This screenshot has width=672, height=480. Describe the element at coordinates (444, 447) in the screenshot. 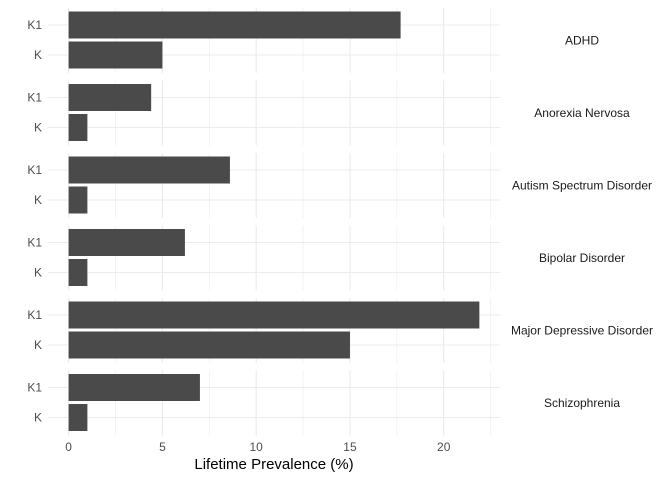

I see `x-tick-label: 20` at that location.